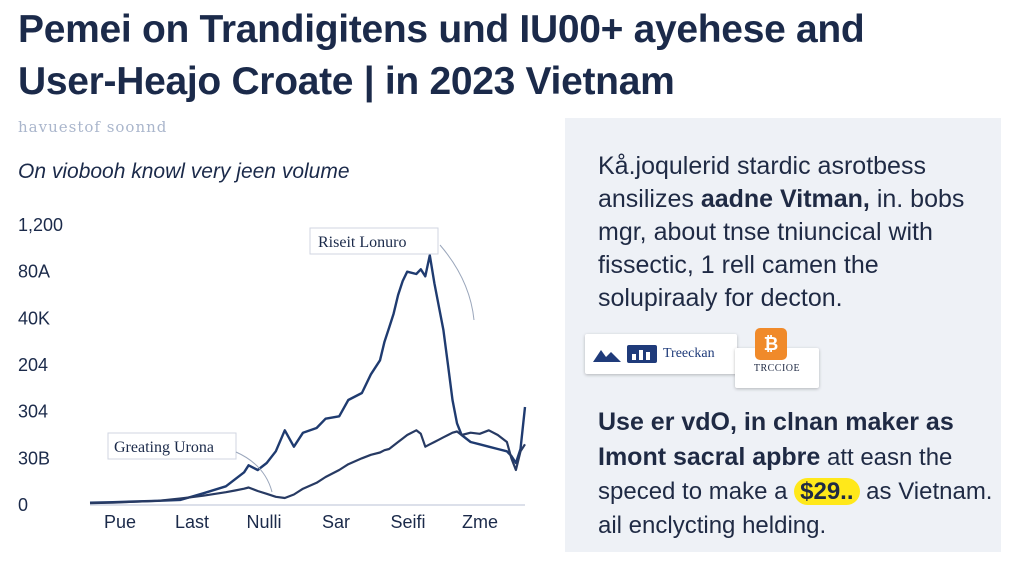 This screenshot has height=576, width=1024. Describe the element at coordinates (689, 353) in the screenshot. I see `exchange-badge-left-label: Treeckan` at that location.